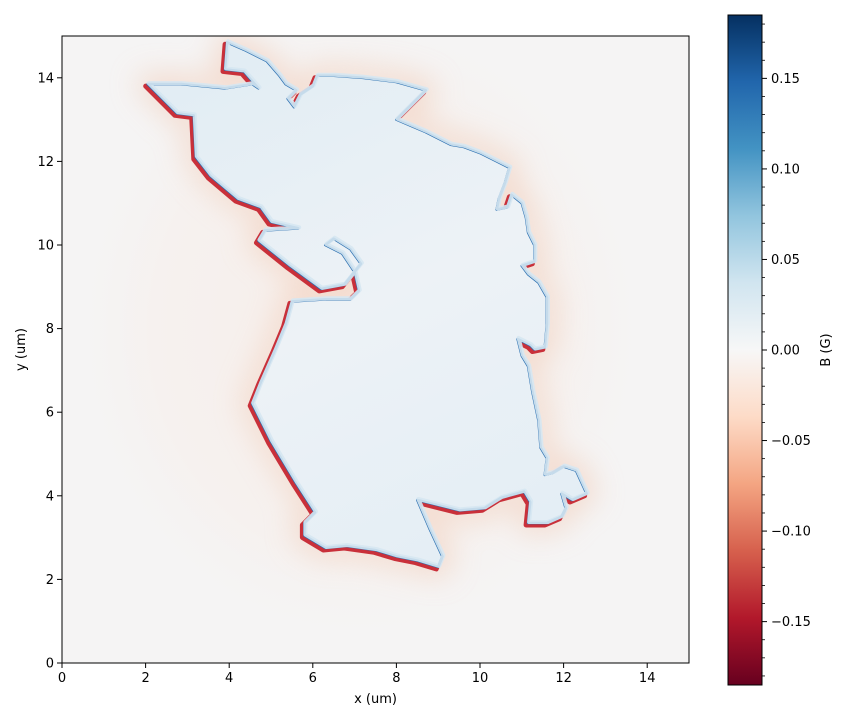 The image size is (861, 722). What do you see at coordinates (647, 678) in the screenshot?
I see `x-tick-label: 14` at bounding box center [647, 678].